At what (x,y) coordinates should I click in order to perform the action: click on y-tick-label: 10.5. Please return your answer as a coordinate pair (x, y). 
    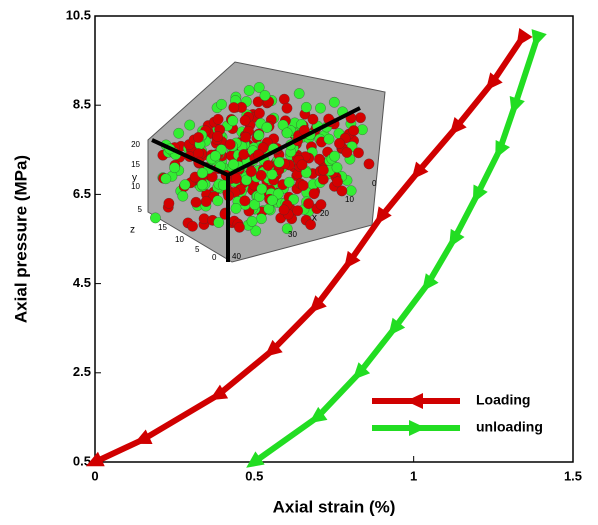
    Looking at the image, I should click on (78, 14).